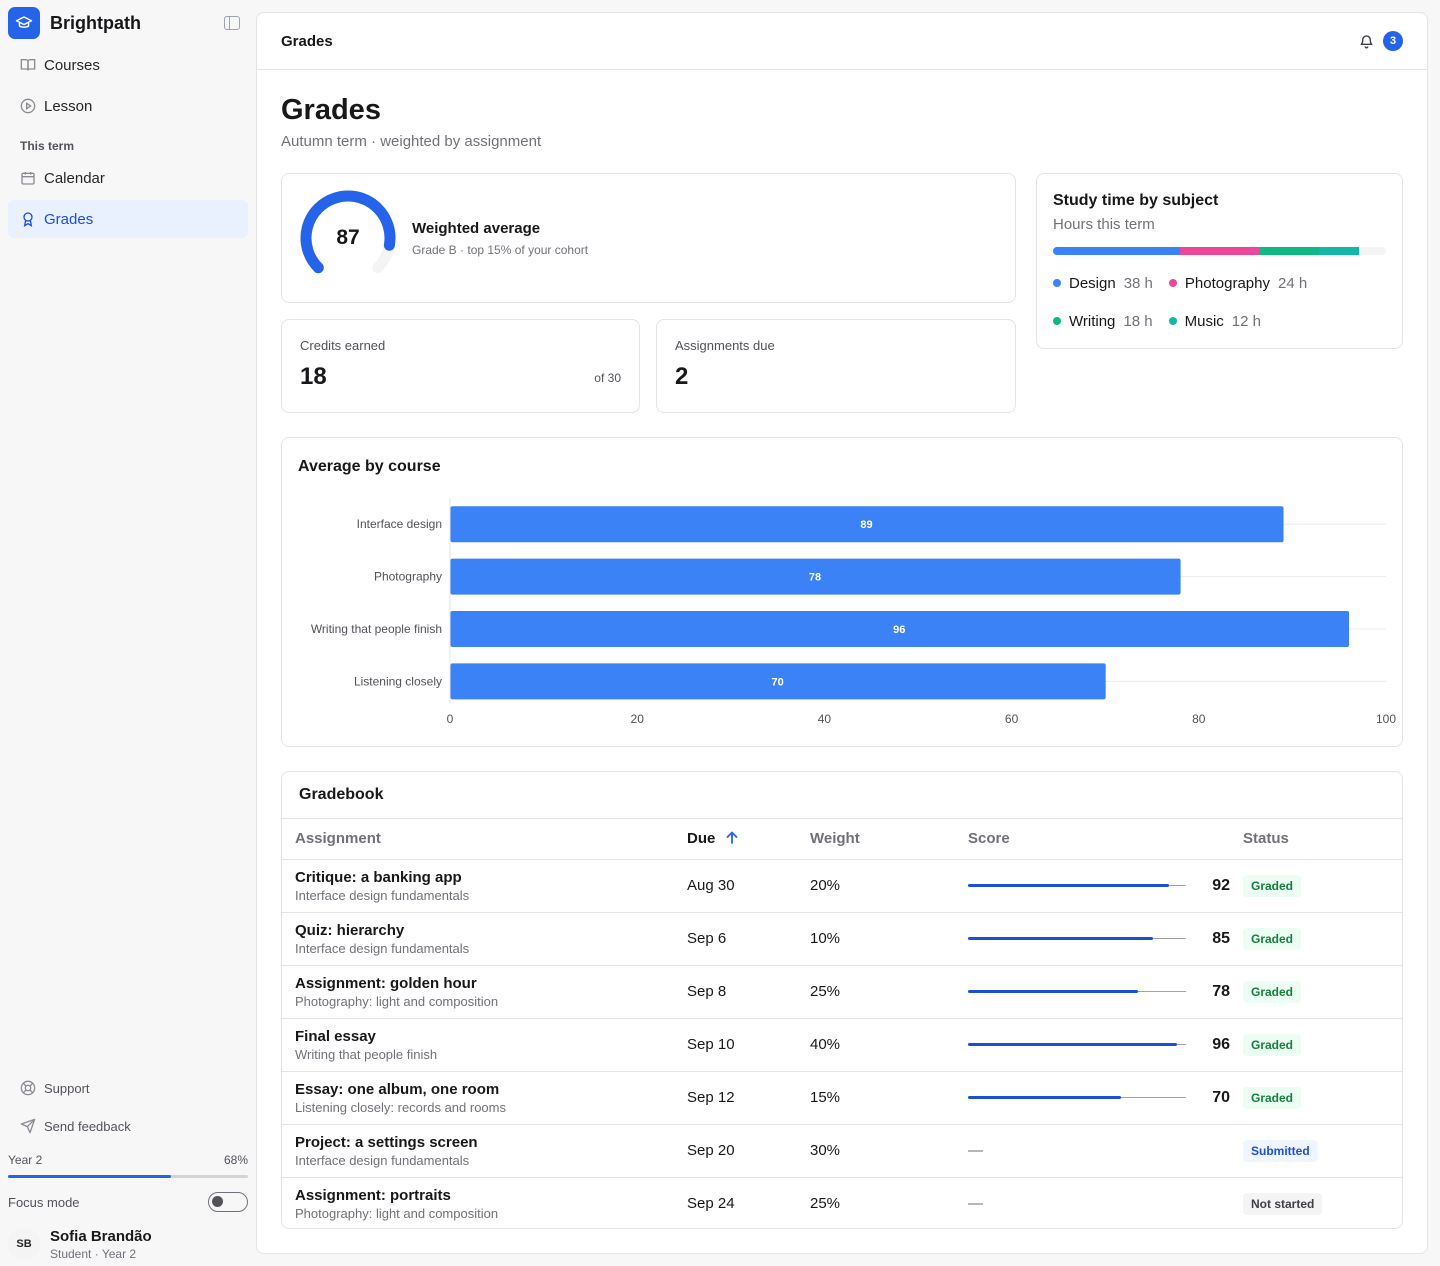  I want to click on notification-count-badge: 3, so click(1393, 41).